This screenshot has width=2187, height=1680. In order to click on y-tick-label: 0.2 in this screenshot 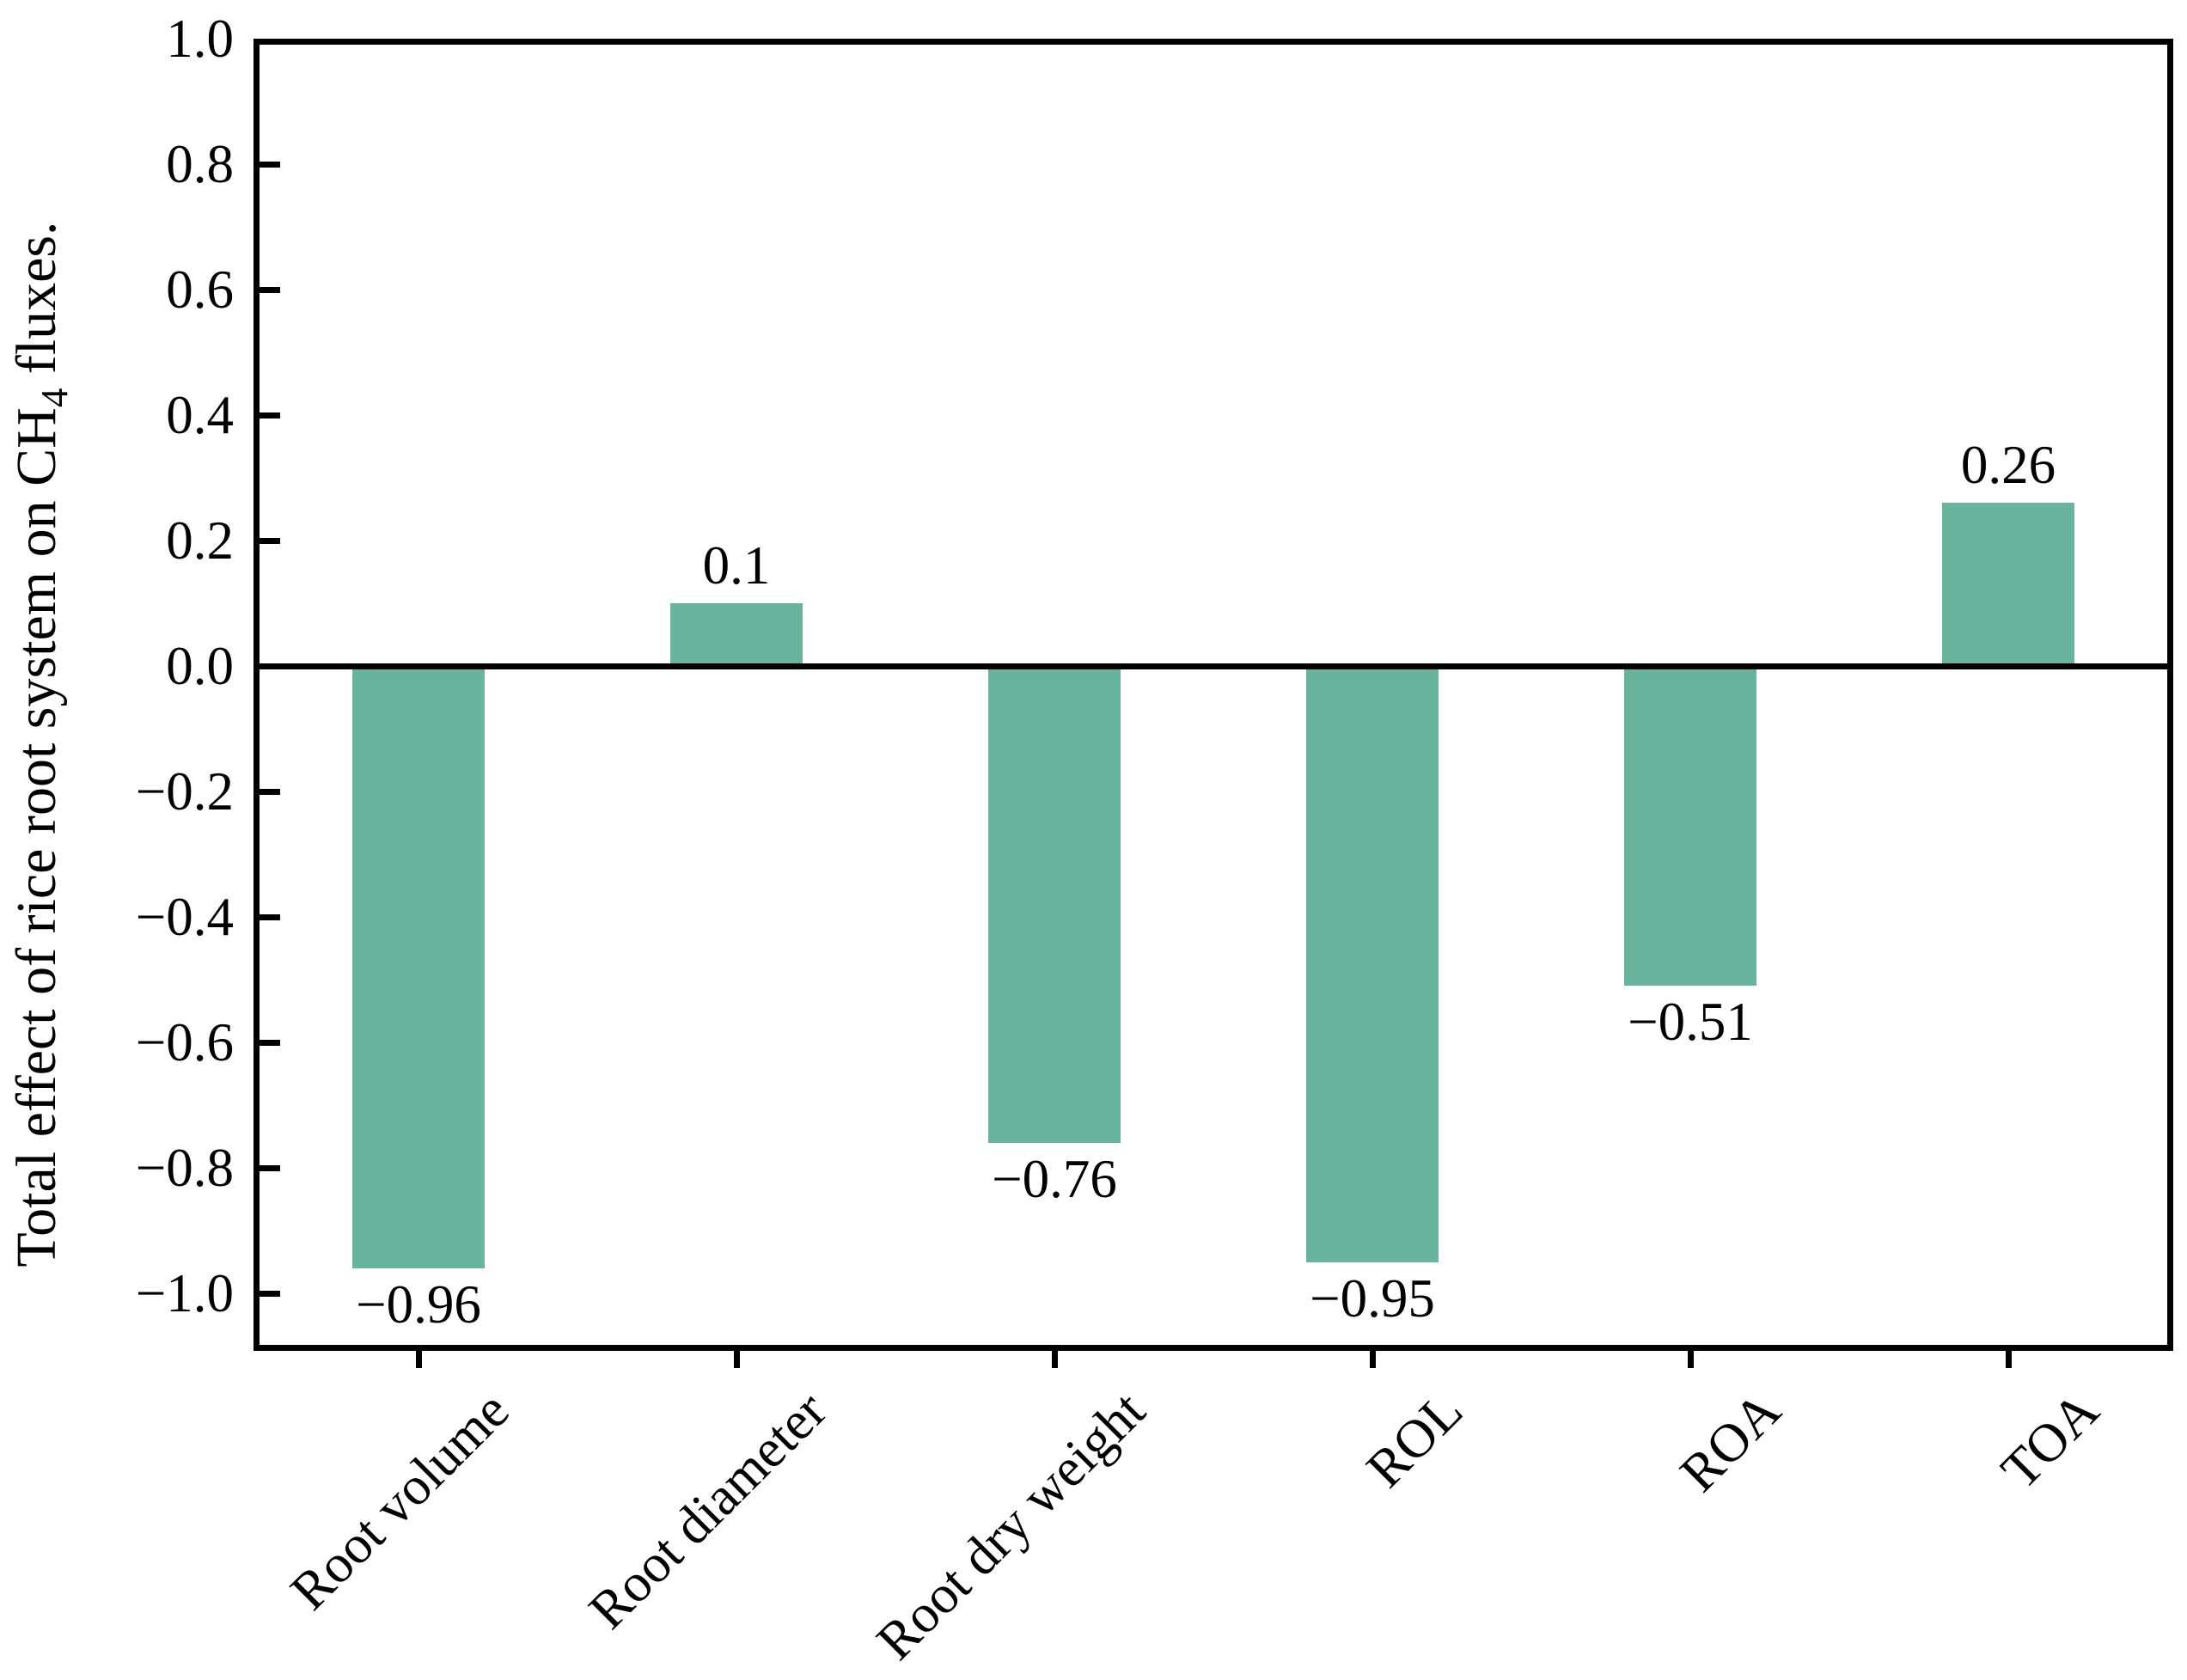, I will do `click(200, 540)`.